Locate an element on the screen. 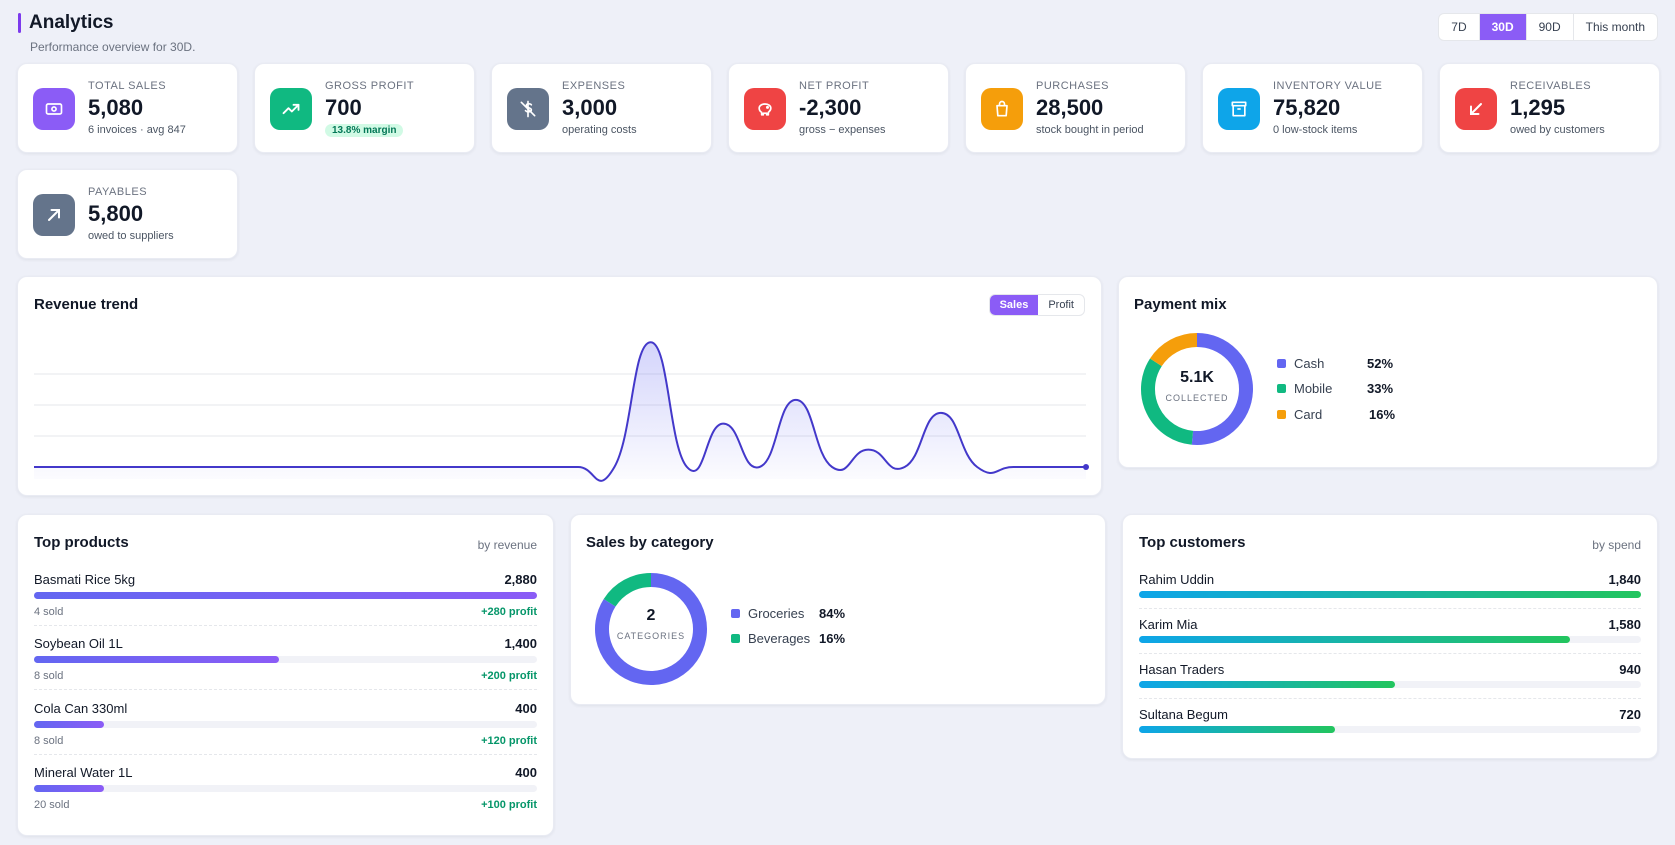 The height and width of the screenshot is (845, 1675). legend-label: Cash is located at coordinates (1309, 363).